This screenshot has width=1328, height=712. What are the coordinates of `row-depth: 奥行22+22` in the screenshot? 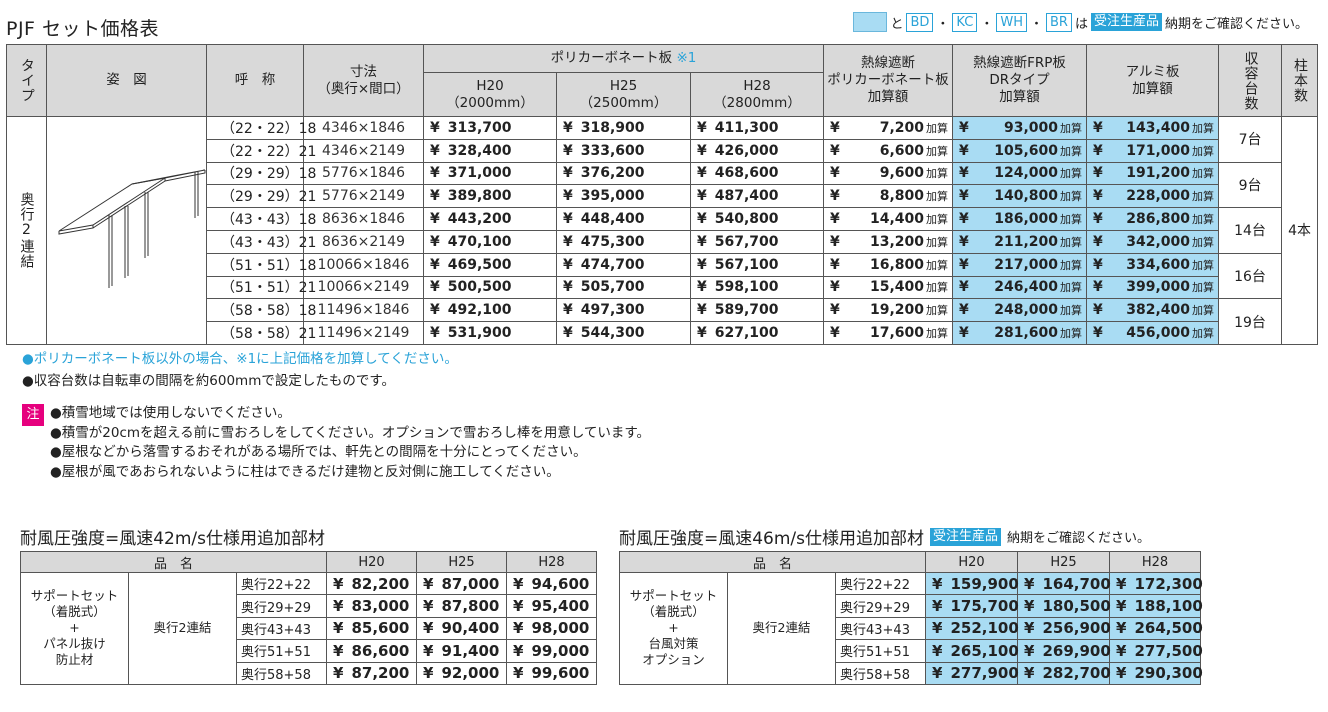 It's located at (281, 583).